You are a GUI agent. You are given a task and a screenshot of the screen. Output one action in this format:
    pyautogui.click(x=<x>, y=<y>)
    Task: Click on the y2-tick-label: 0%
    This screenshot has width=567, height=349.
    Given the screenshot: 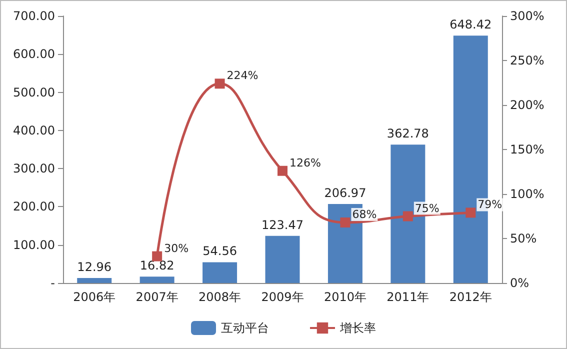 What is the action you would take?
    pyautogui.click(x=520, y=283)
    